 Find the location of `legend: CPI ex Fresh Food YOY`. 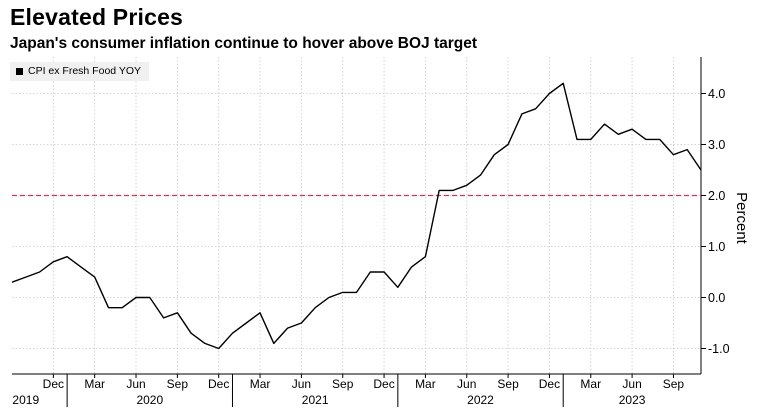

legend: CPI ex Fresh Food YOY is located at coordinates (80, 71).